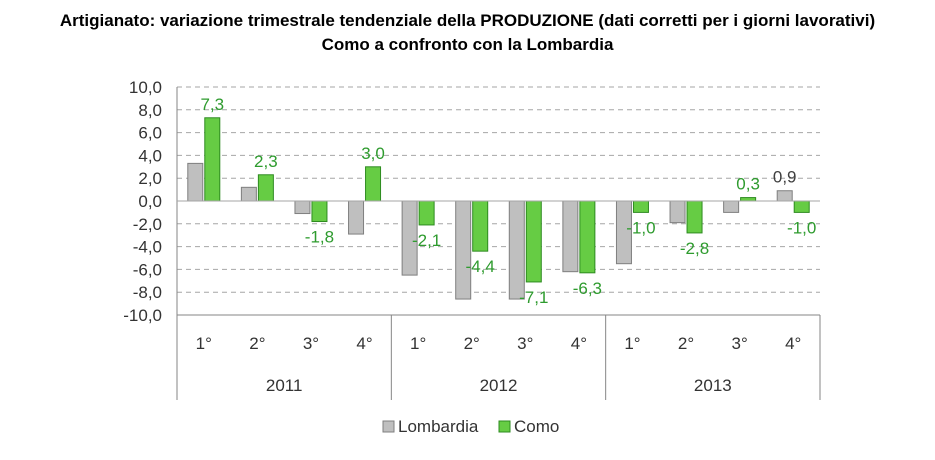  Describe the element at coordinates (150, 133) in the screenshot. I see `y-tick-label: 6,0` at that location.